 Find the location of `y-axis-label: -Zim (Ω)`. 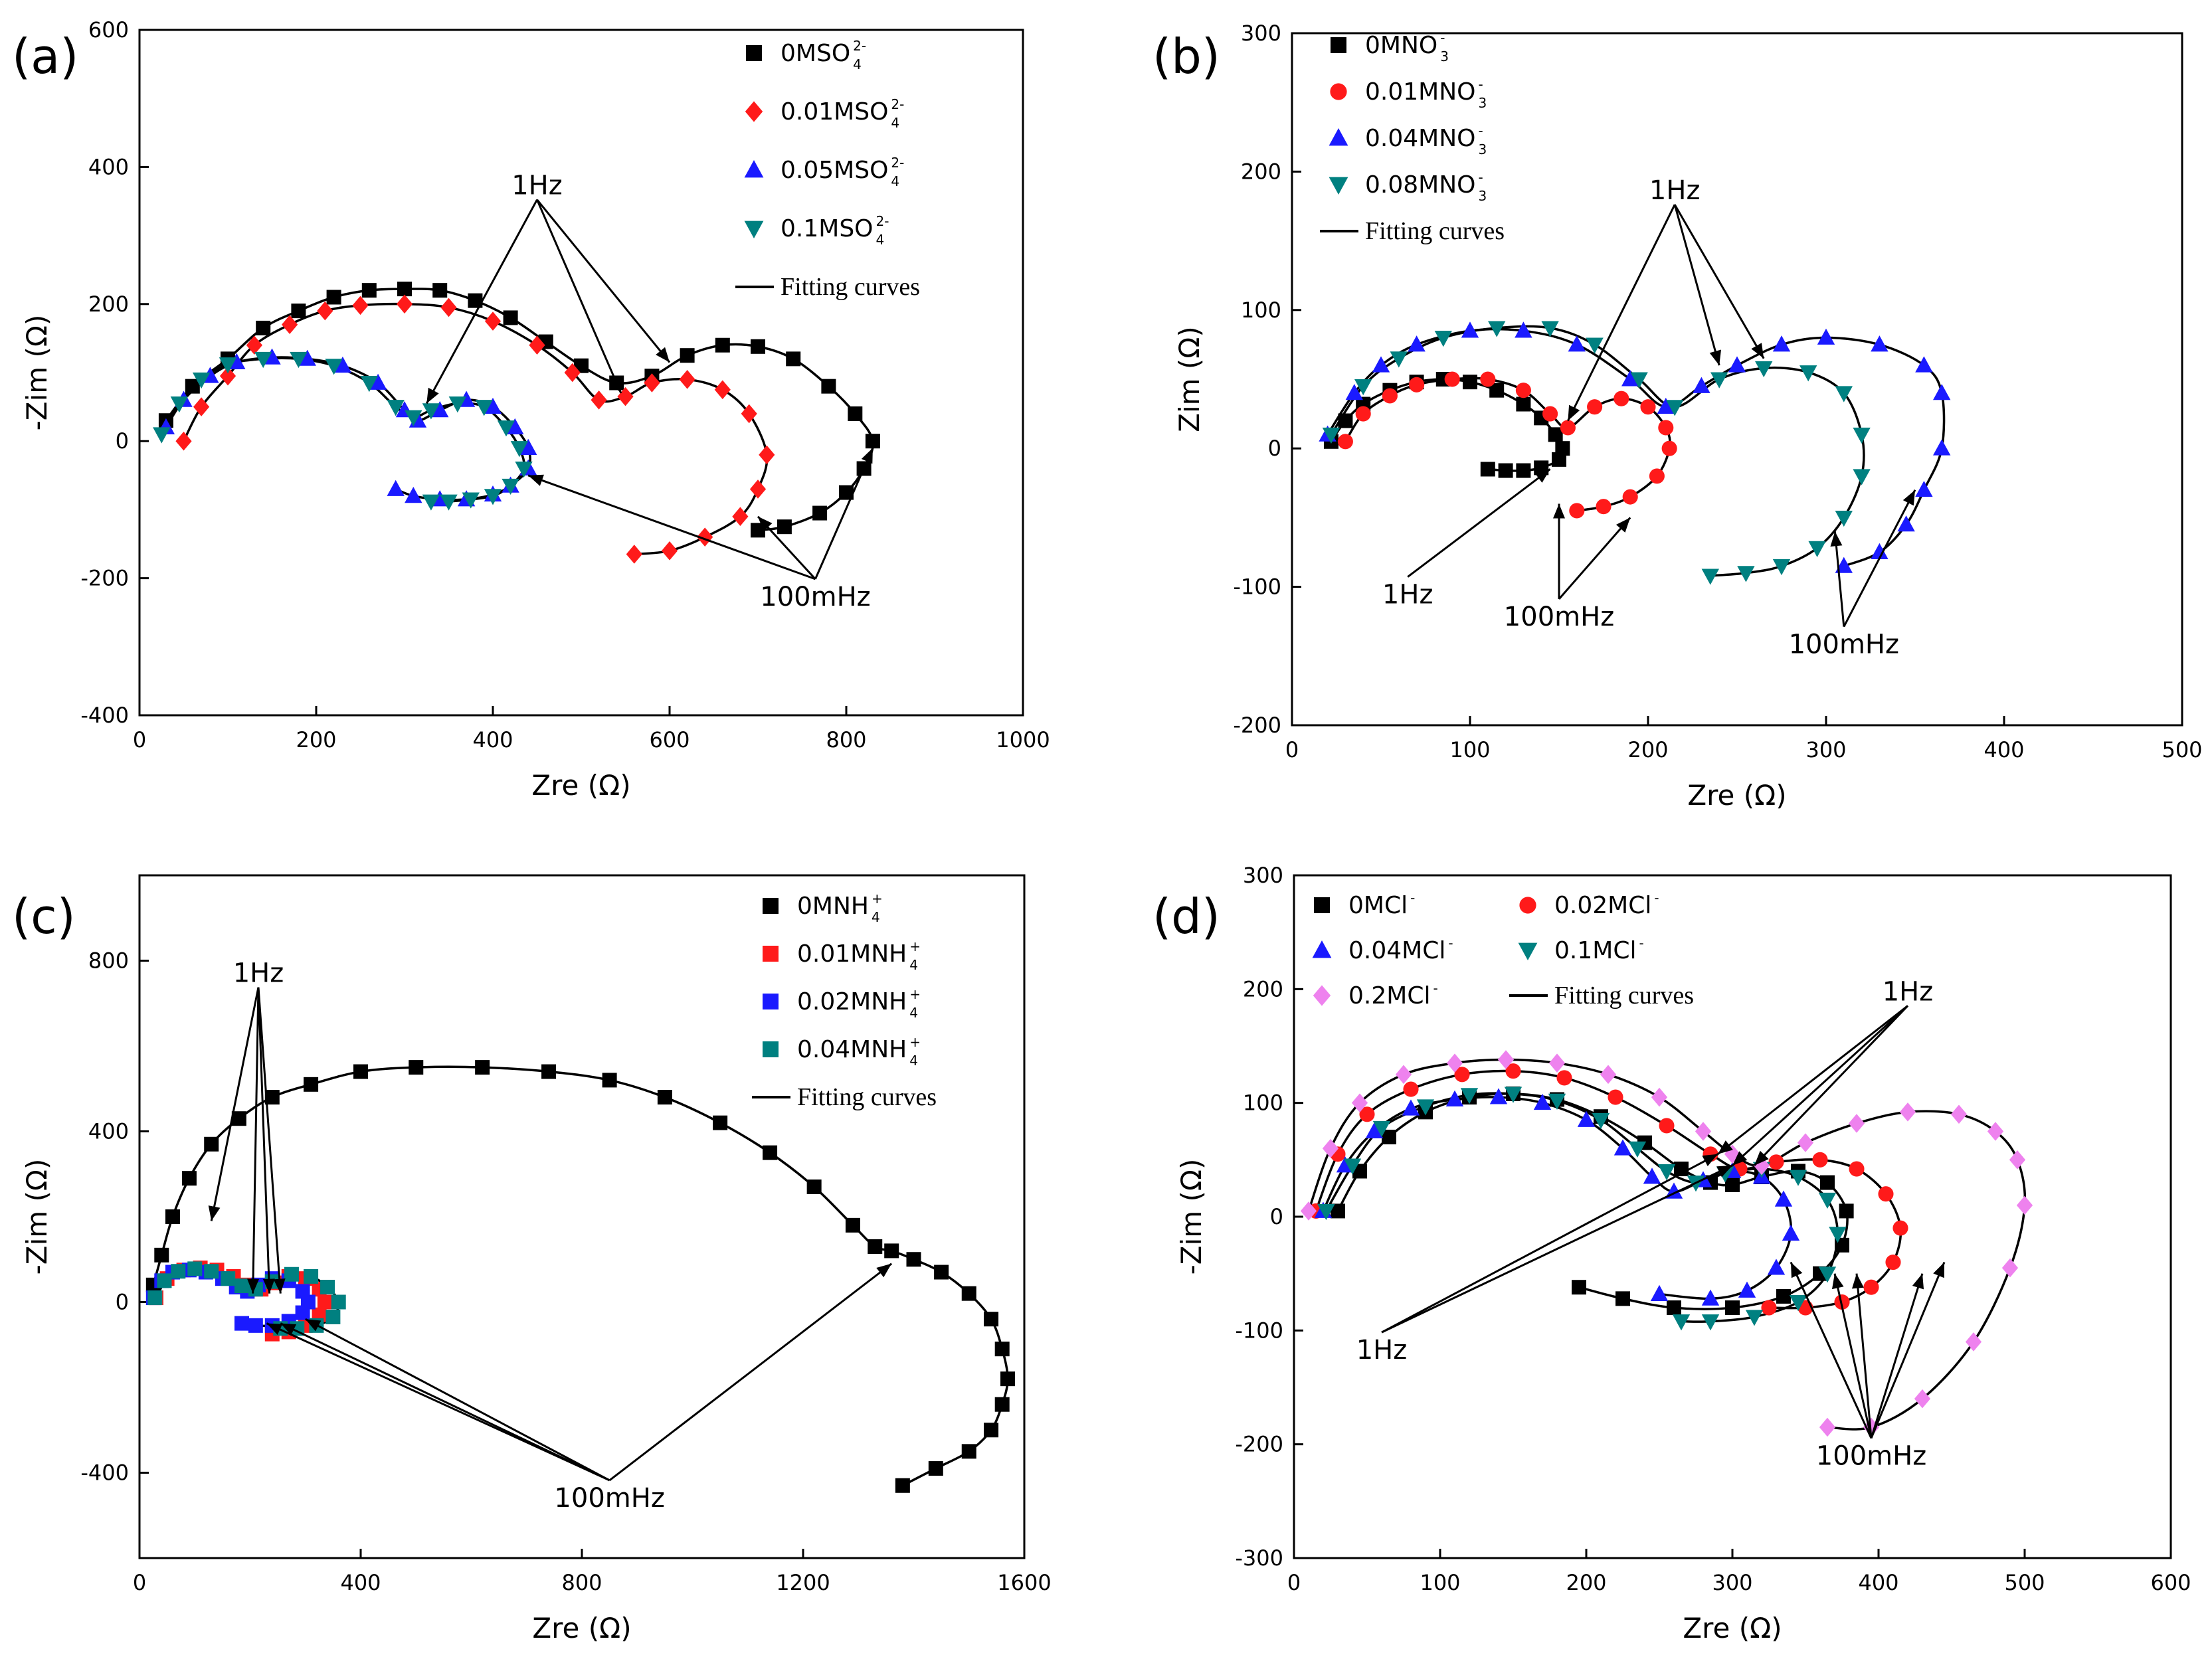

y-axis-label: -Zim (Ω) is located at coordinates (1191, 1217).